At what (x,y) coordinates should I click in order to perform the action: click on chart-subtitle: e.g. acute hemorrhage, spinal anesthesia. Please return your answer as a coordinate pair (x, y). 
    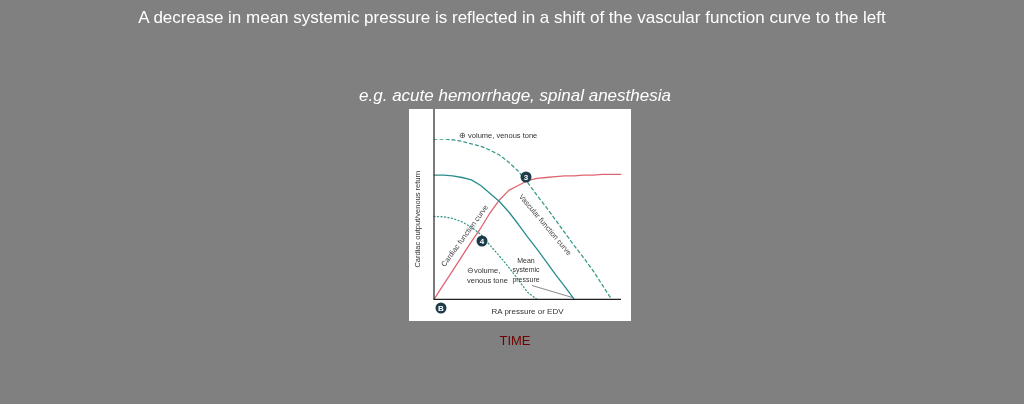
    Looking at the image, I should click on (515, 96).